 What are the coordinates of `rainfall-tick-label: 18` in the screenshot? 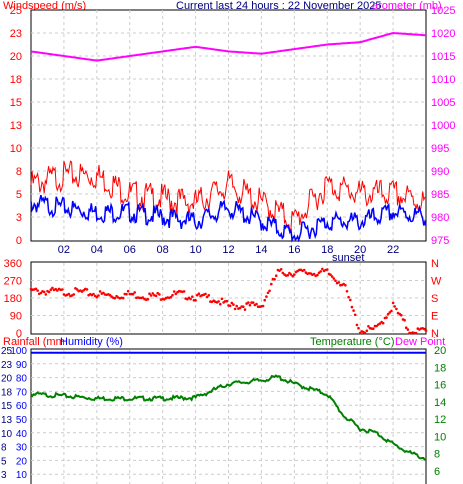 It's located at (7, 392).